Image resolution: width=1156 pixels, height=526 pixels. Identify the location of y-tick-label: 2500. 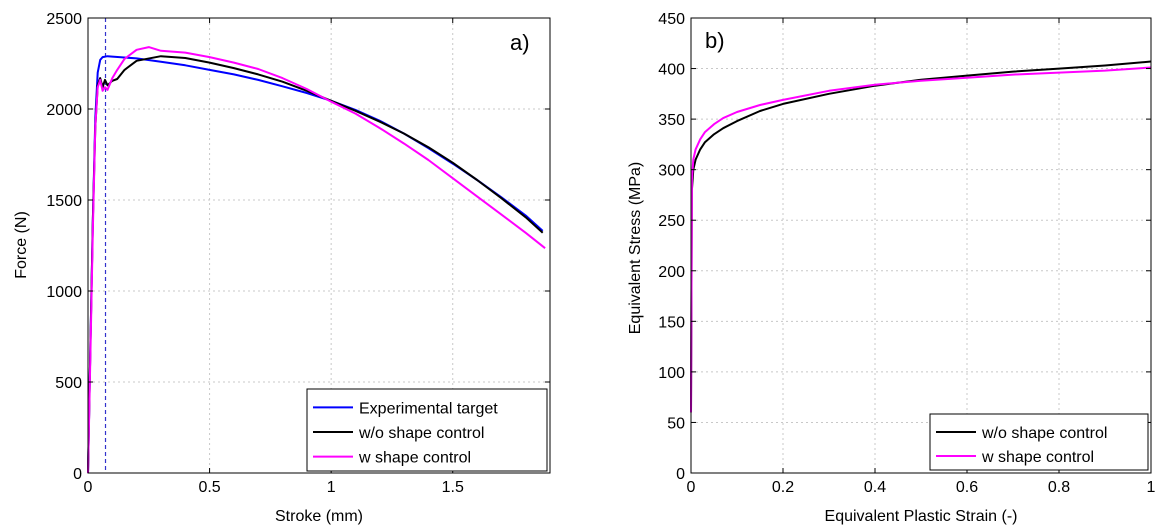
(64, 19).